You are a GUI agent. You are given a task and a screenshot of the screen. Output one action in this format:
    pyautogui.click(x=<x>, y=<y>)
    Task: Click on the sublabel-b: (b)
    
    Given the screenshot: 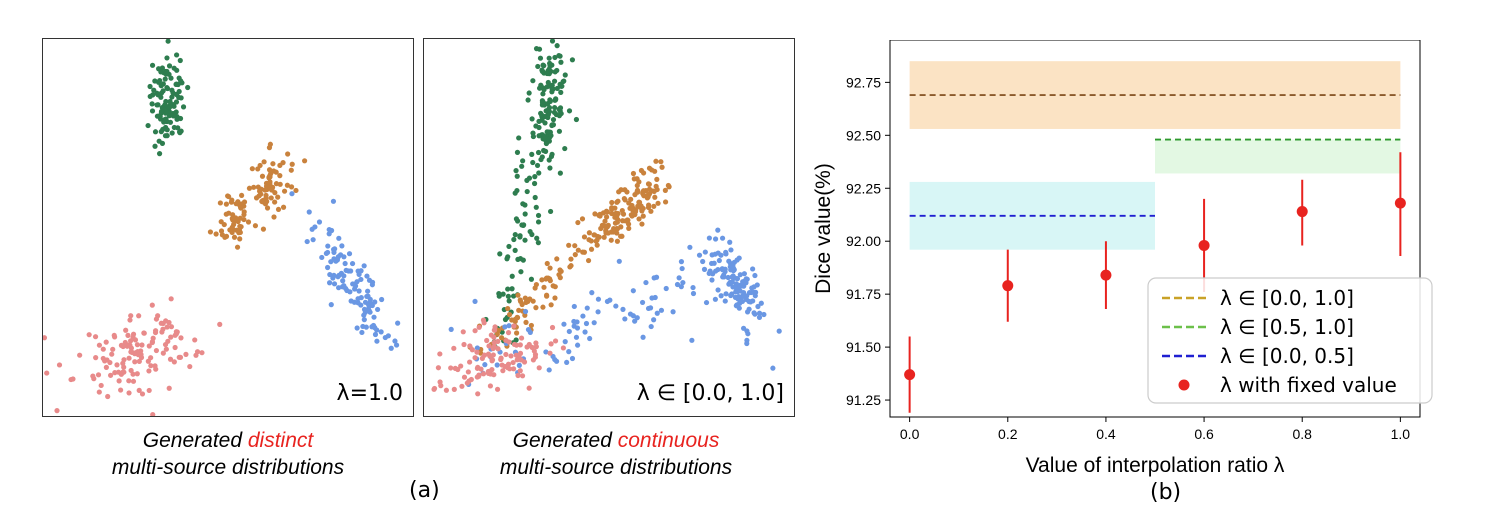 What is the action you would take?
    pyautogui.click(x=1166, y=492)
    